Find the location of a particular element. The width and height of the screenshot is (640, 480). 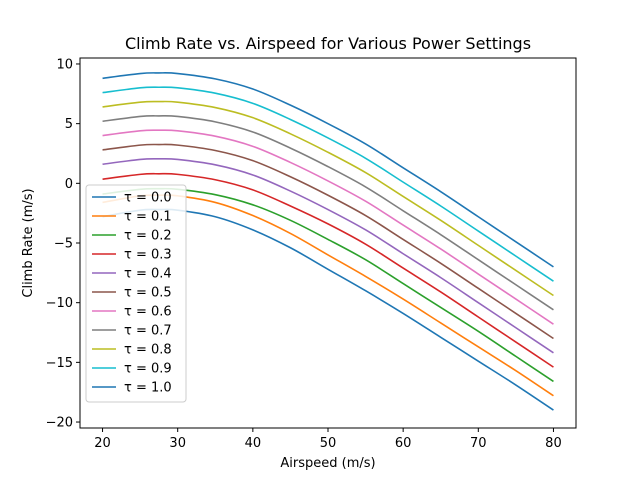

y-tick-label: −5 is located at coordinates (63, 244).